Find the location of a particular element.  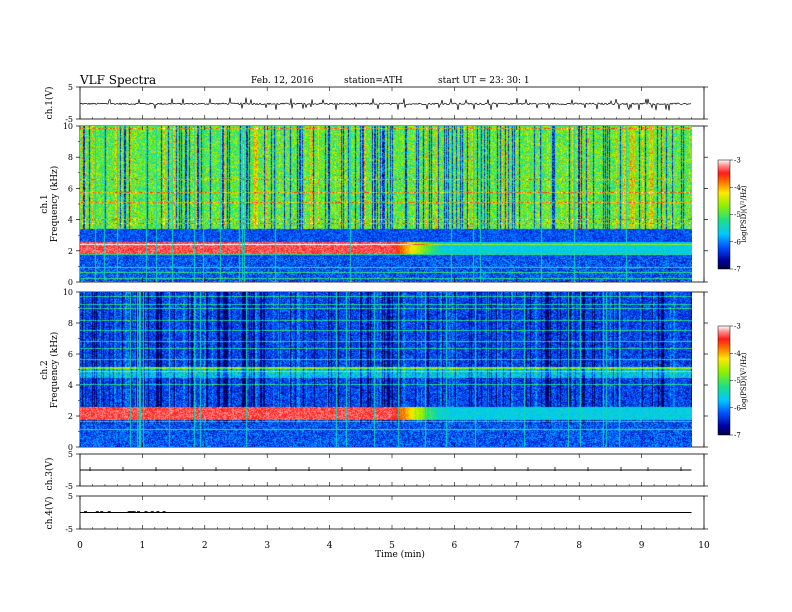

cb-tick-label-1-1: -4 is located at coordinates (737, 354).